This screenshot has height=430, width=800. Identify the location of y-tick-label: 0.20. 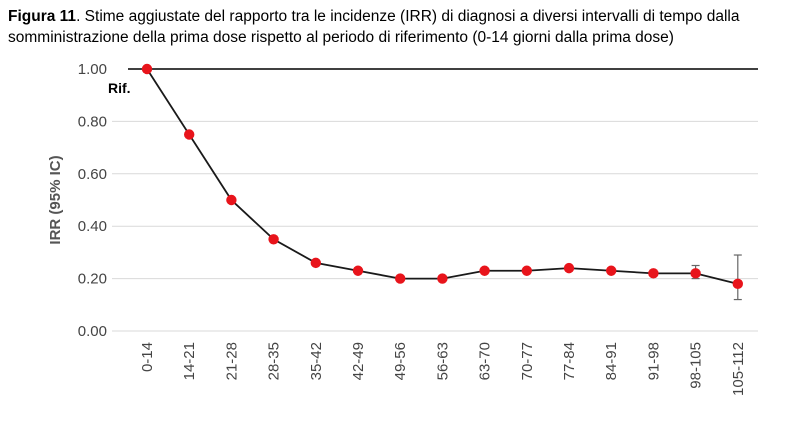
(92, 279).